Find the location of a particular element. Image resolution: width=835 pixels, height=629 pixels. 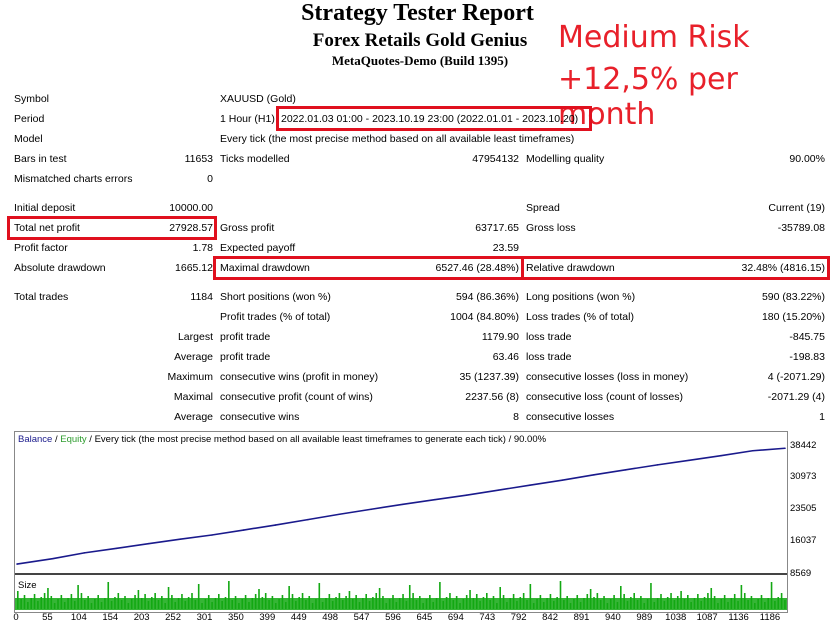

largest-loss-value: -845.75 is located at coordinates (807, 337).